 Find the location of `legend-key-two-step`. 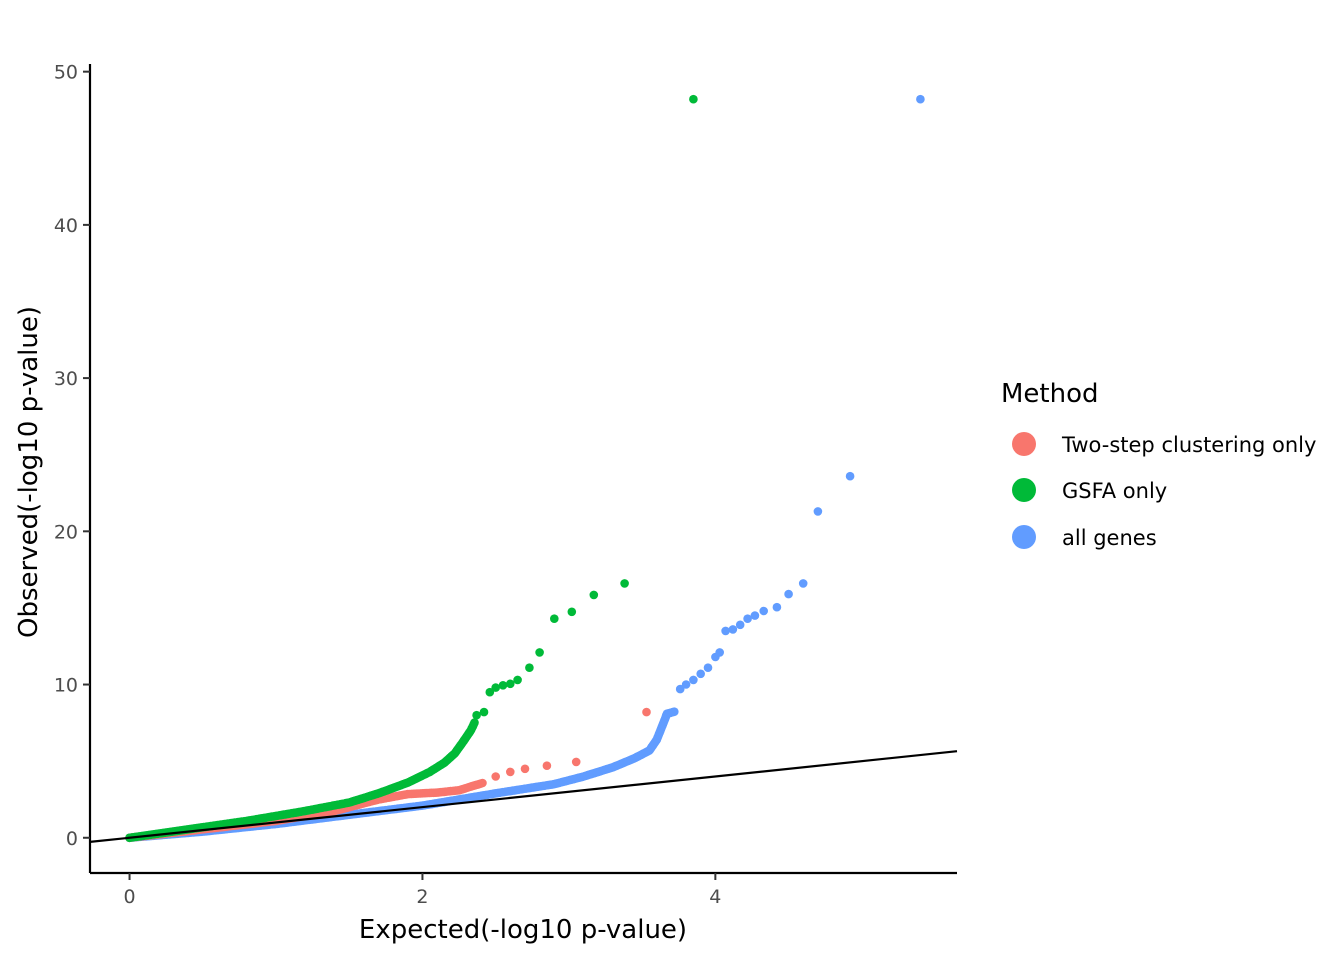

legend-key-two-step is located at coordinates (1024, 444).